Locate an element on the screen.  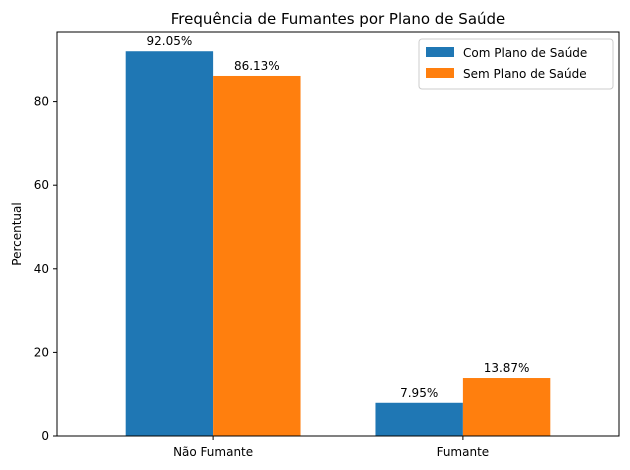
bar-value-label: 7.95% is located at coordinates (419, 393).